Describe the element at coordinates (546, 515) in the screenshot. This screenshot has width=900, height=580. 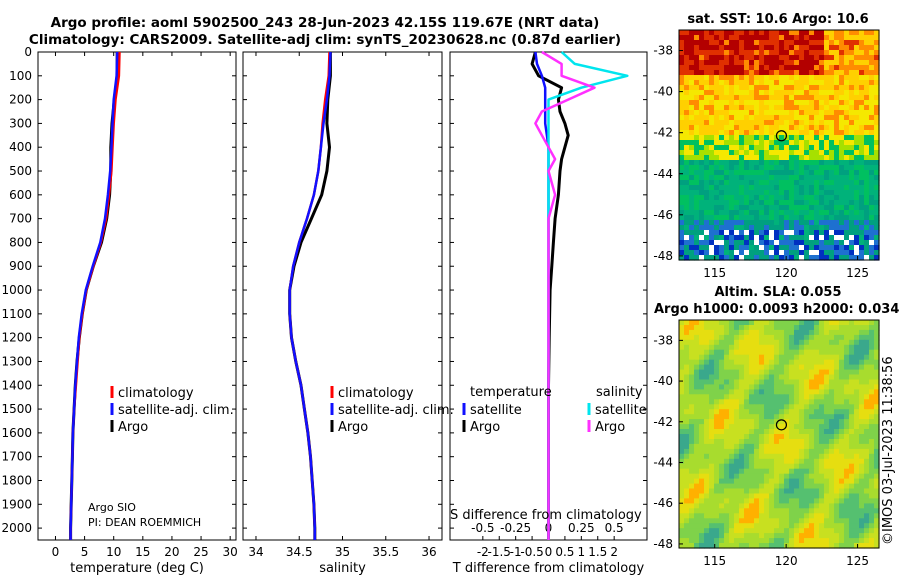
I see `s-difference-label: S difference from climatology` at that location.